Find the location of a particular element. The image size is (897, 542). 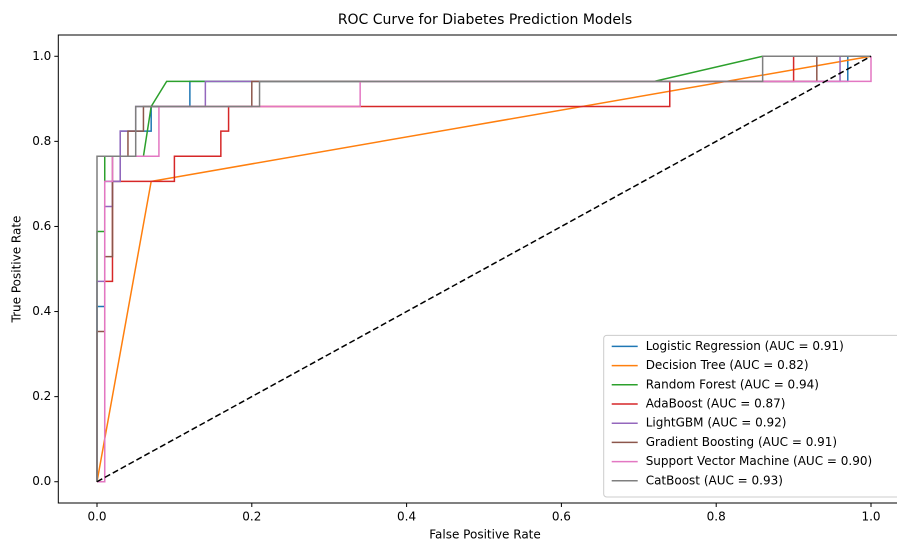

y-tick-label: 1.0 is located at coordinates (41, 56).